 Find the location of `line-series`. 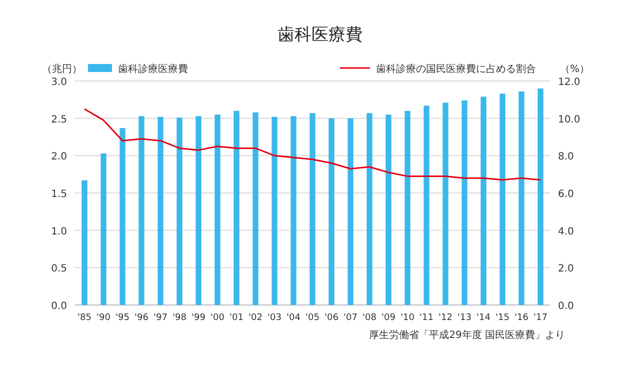

line-series is located at coordinates (313, 144).